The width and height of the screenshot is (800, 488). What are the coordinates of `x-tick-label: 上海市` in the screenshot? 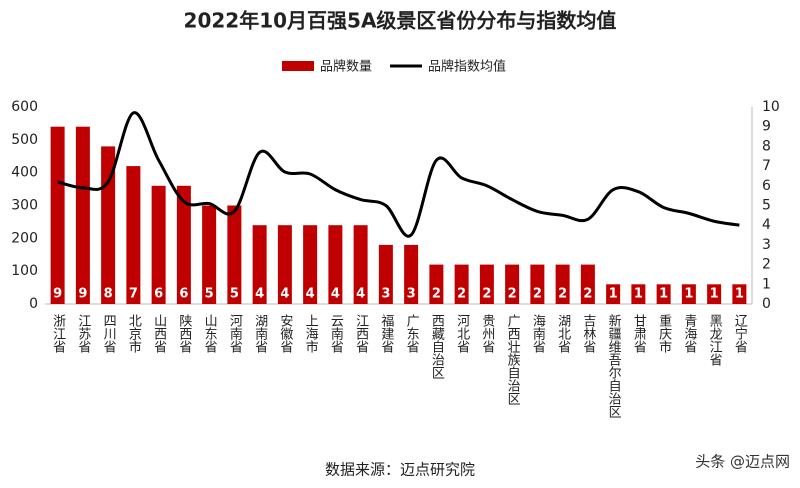 It's located at (311, 333).